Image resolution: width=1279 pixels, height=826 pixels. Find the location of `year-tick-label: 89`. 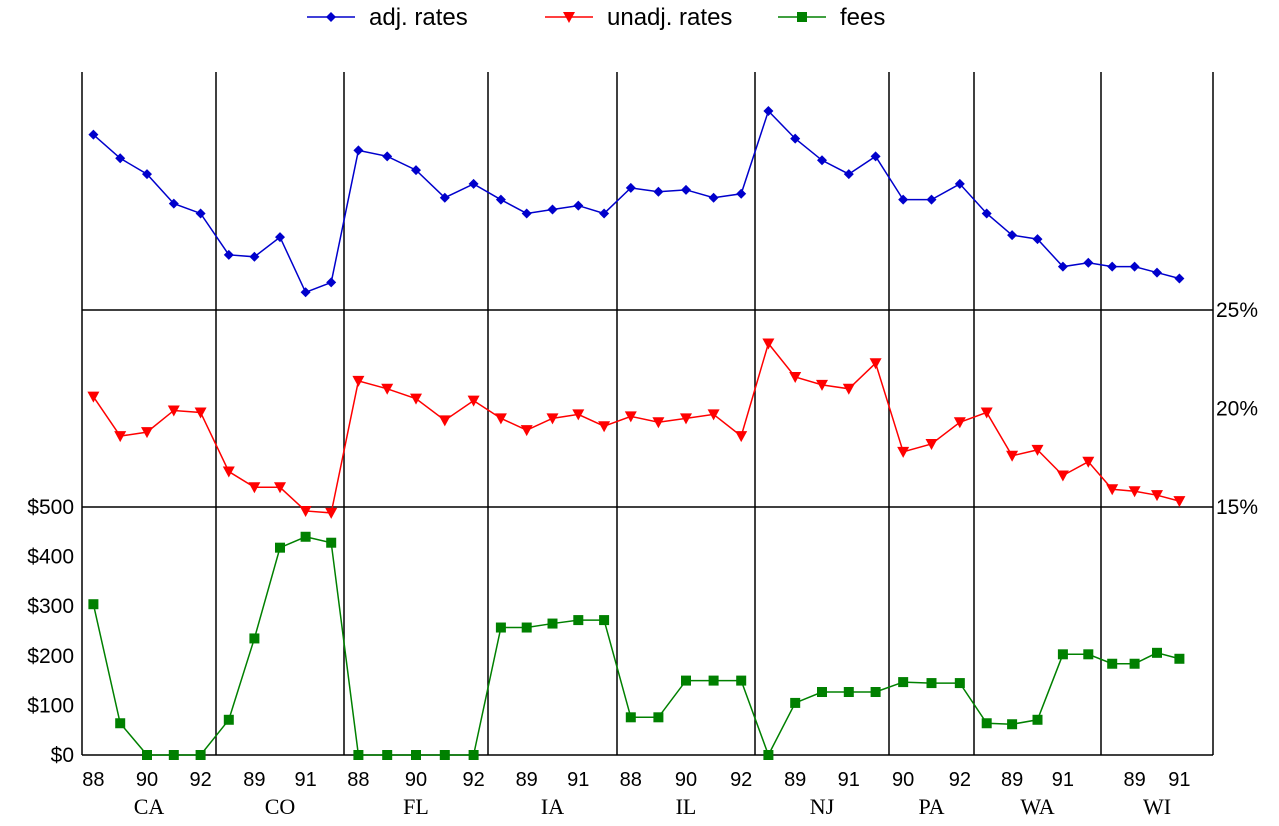

year-tick-label: 89 is located at coordinates (1012, 780).